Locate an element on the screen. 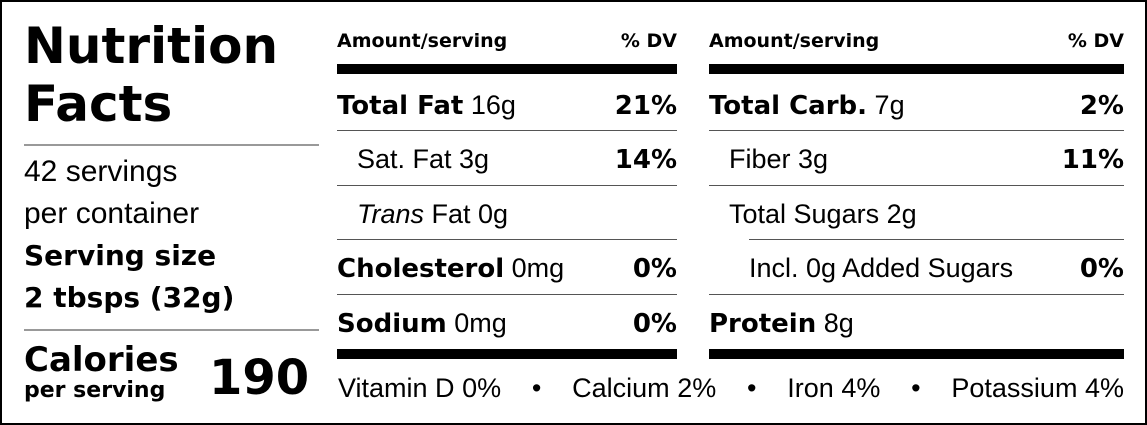 This screenshot has height=425, width=1147. title-line2: Facts is located at coordinates (98, 104).